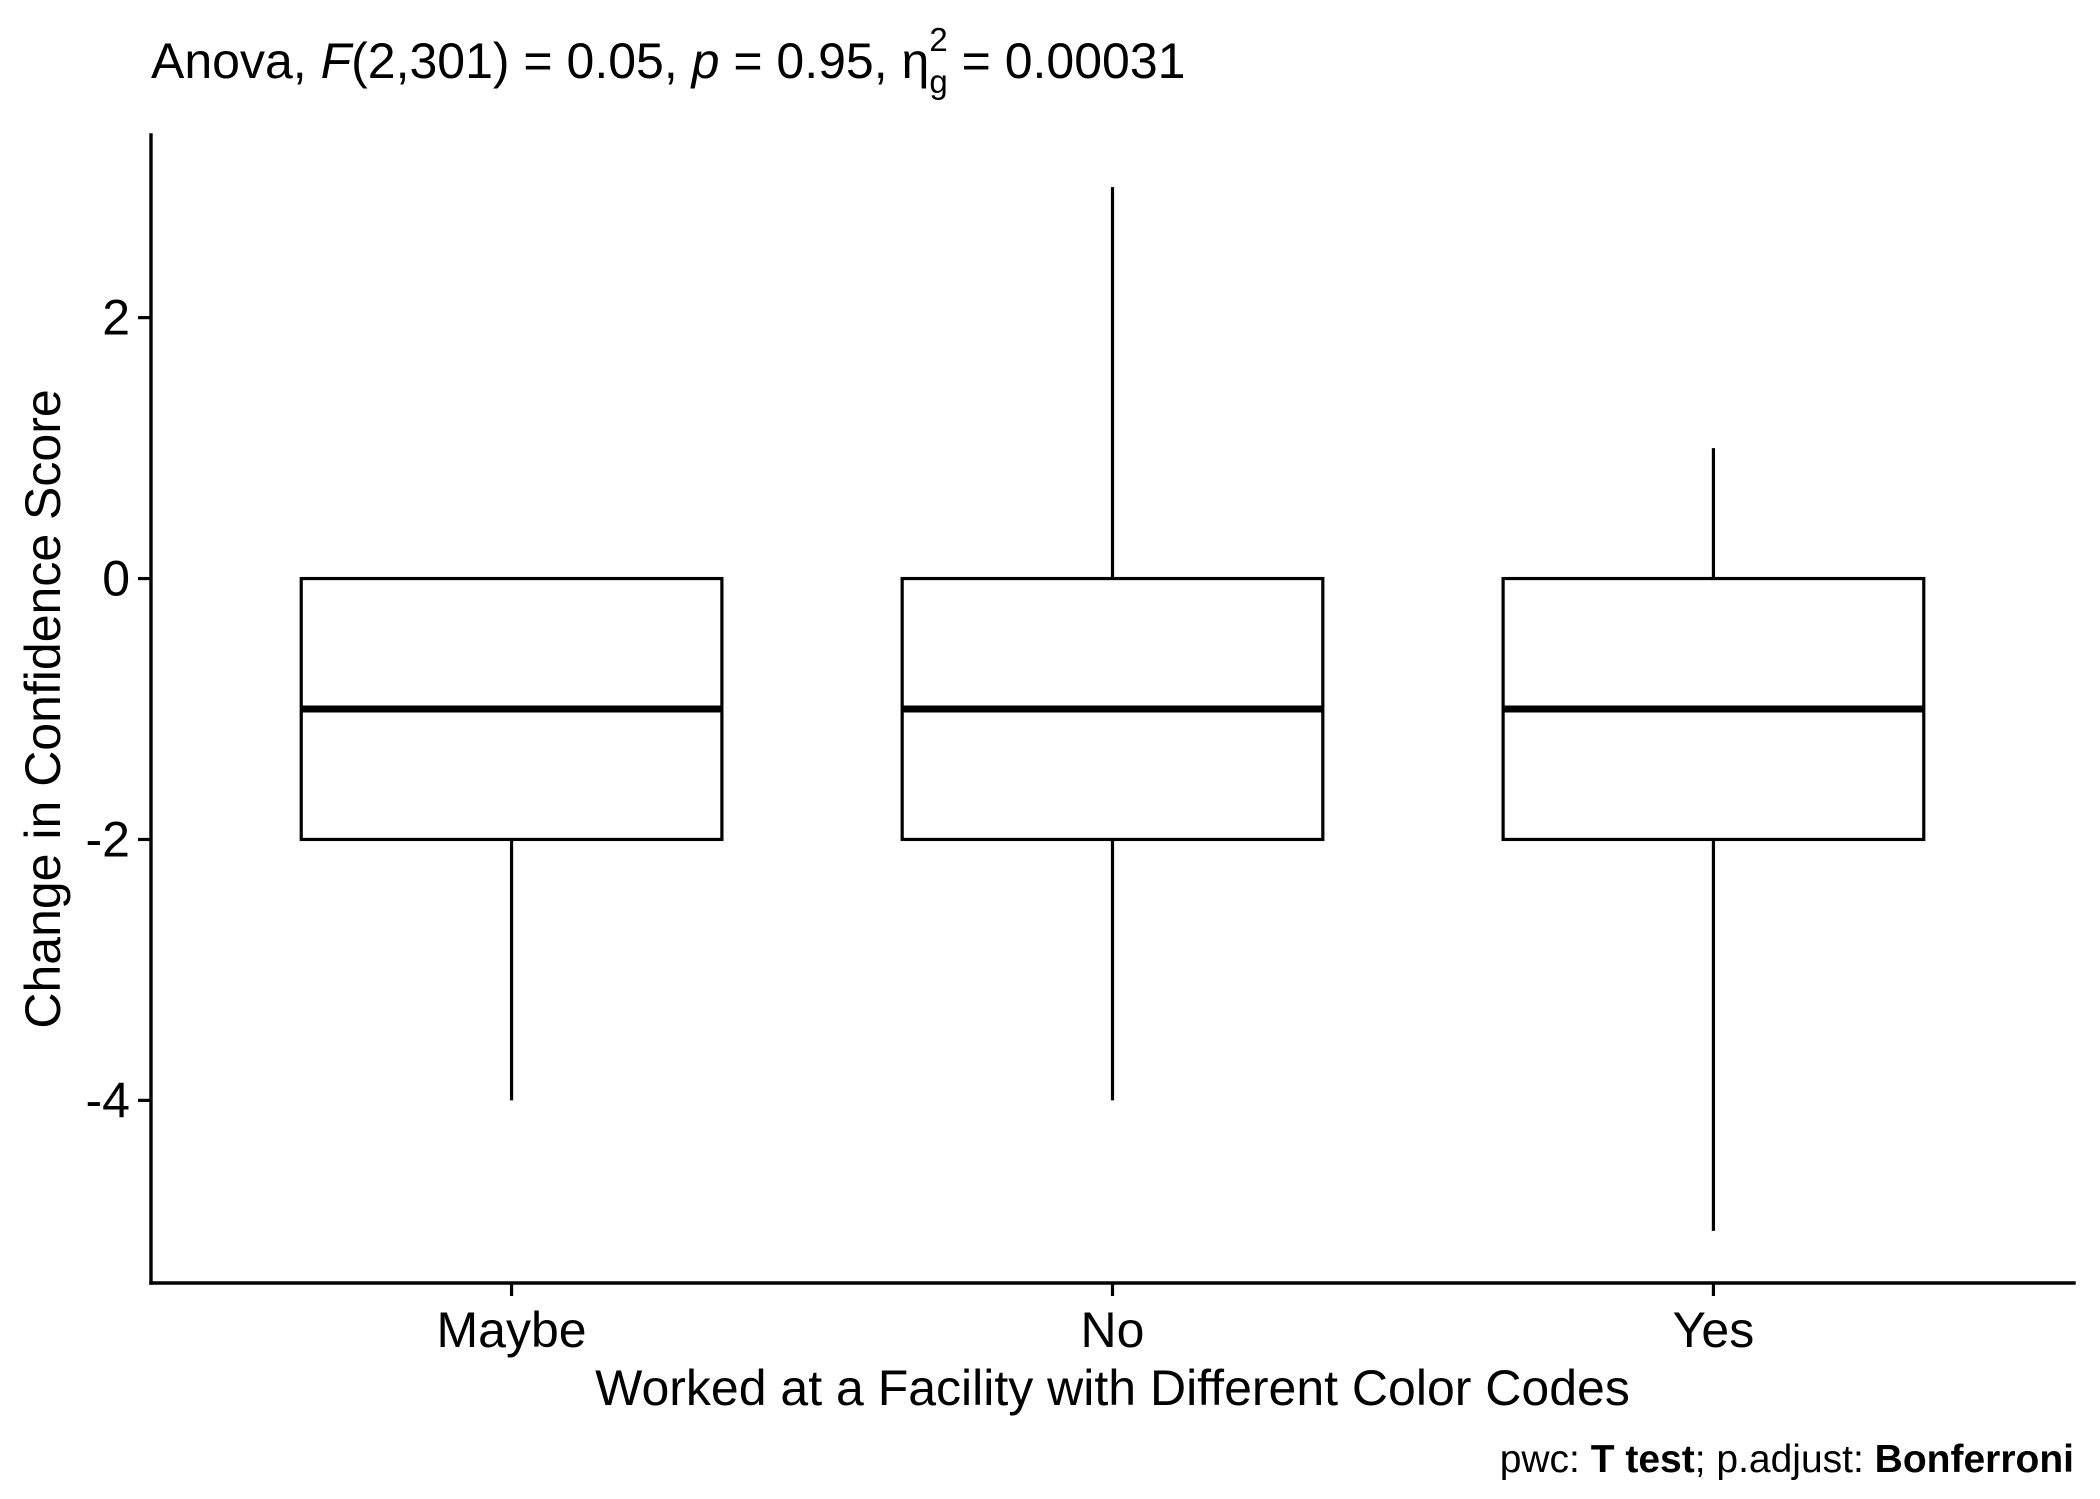  I want to click on title-eta-subscript: g, so click(938, 81).